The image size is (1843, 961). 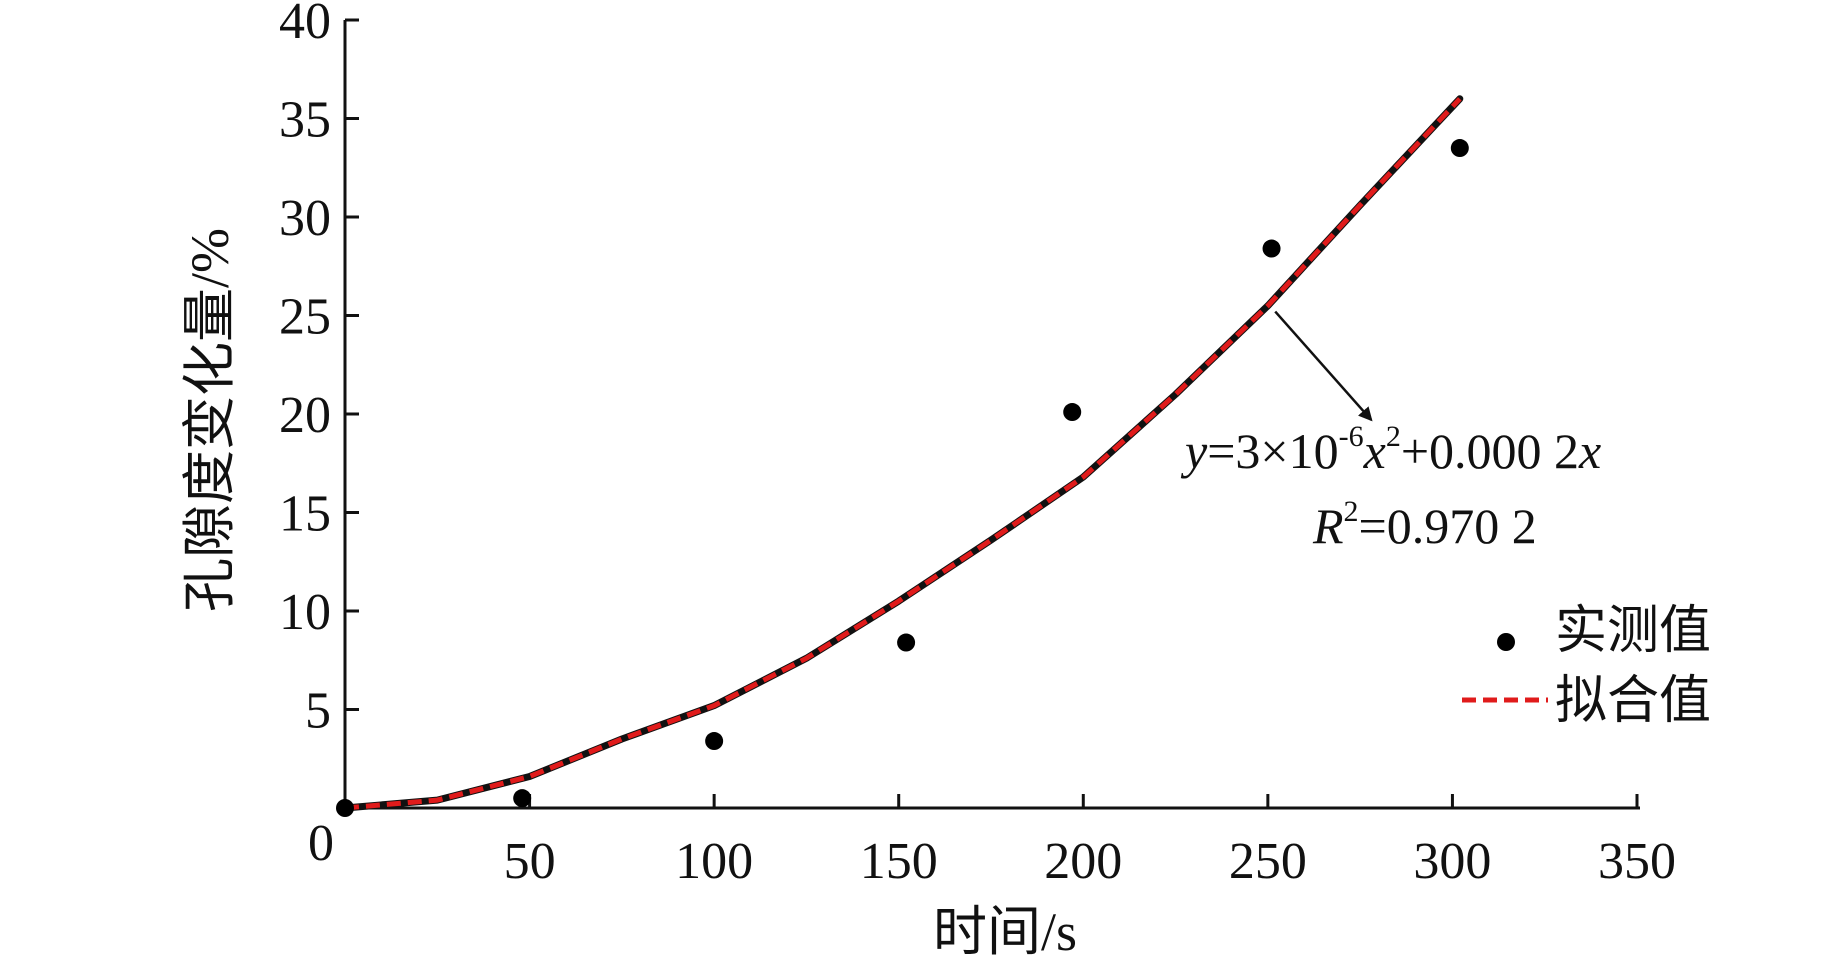 I want to click on x-tick-label: 100, so click(x=714, y=861).